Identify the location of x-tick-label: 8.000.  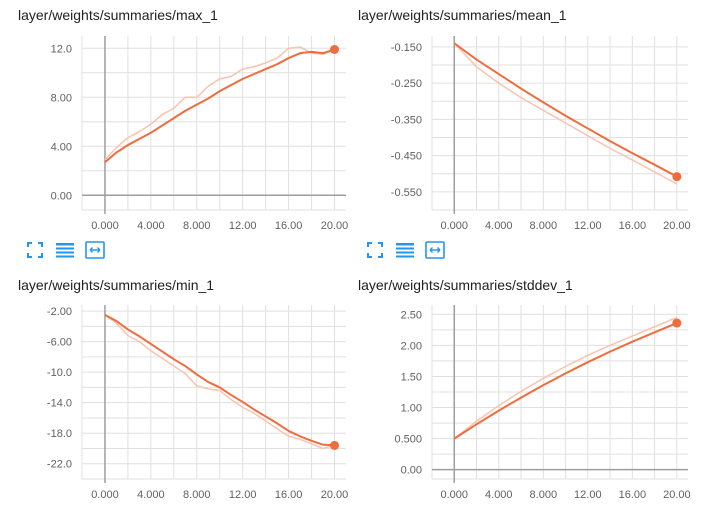
(544, 495).